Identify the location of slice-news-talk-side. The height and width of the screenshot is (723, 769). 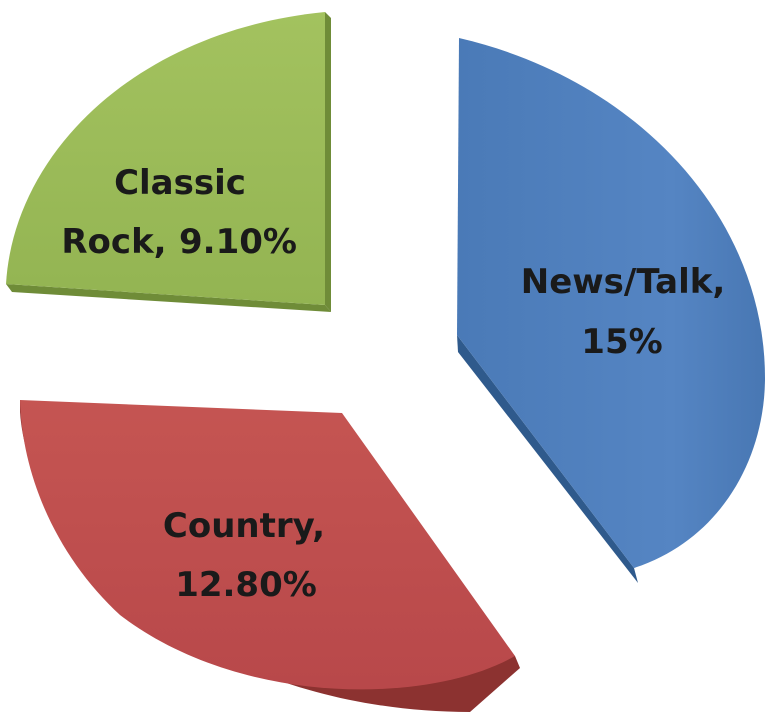
(547, 459).